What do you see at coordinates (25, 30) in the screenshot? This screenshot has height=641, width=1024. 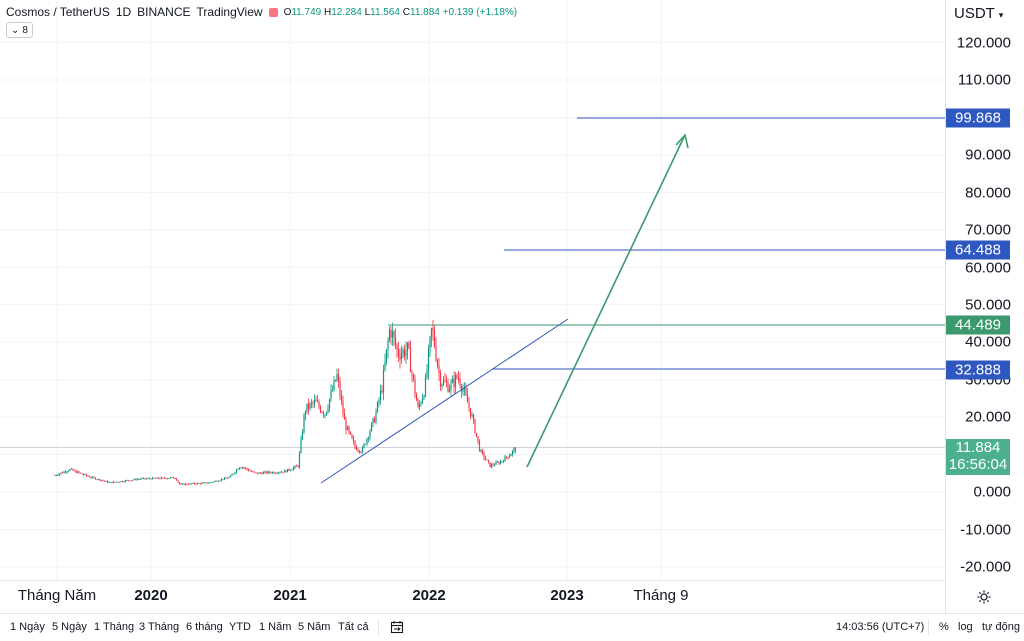 I see `indicator-count: 8` at bounding box center [25, 30].